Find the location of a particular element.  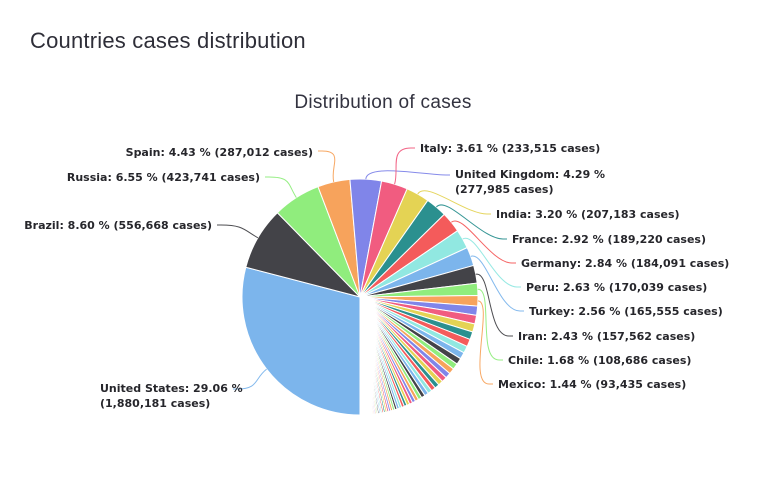

slice-label-line: France: 2.92 % (189,220 cases) is located at coordinates (609, 239).